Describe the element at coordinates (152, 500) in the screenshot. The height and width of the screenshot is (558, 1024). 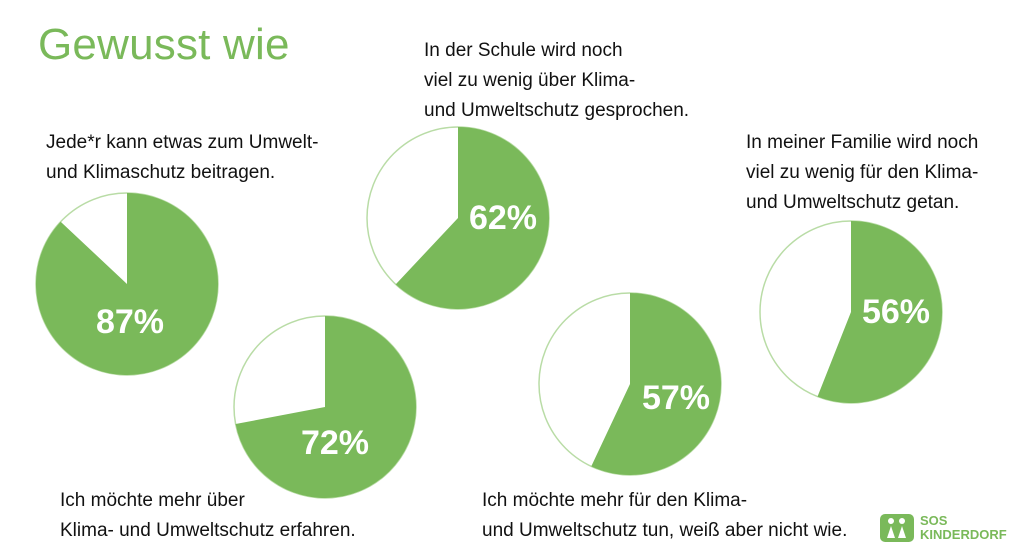
I see `caption-line: Ich möchte mehr über` at that location.